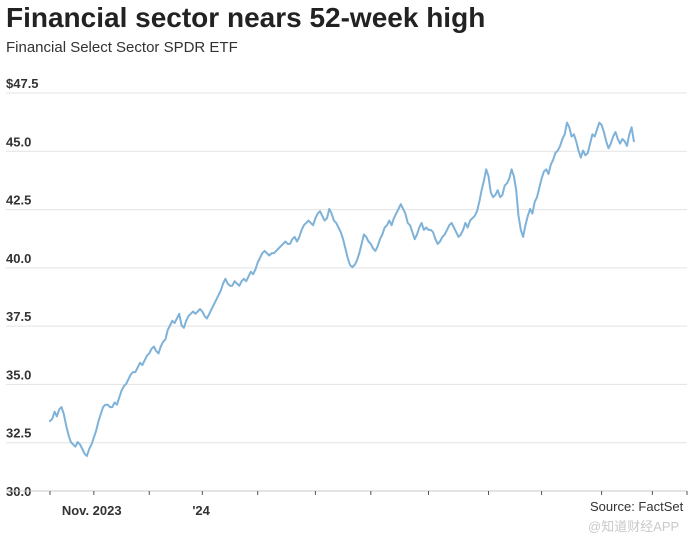 Image resolution: width=697 pixels, height=549 pixels. What do you see at coordinates (18, 258) in the screenshot?
I see `y-tick-label: 40.0` at bounding box center [18, 258].